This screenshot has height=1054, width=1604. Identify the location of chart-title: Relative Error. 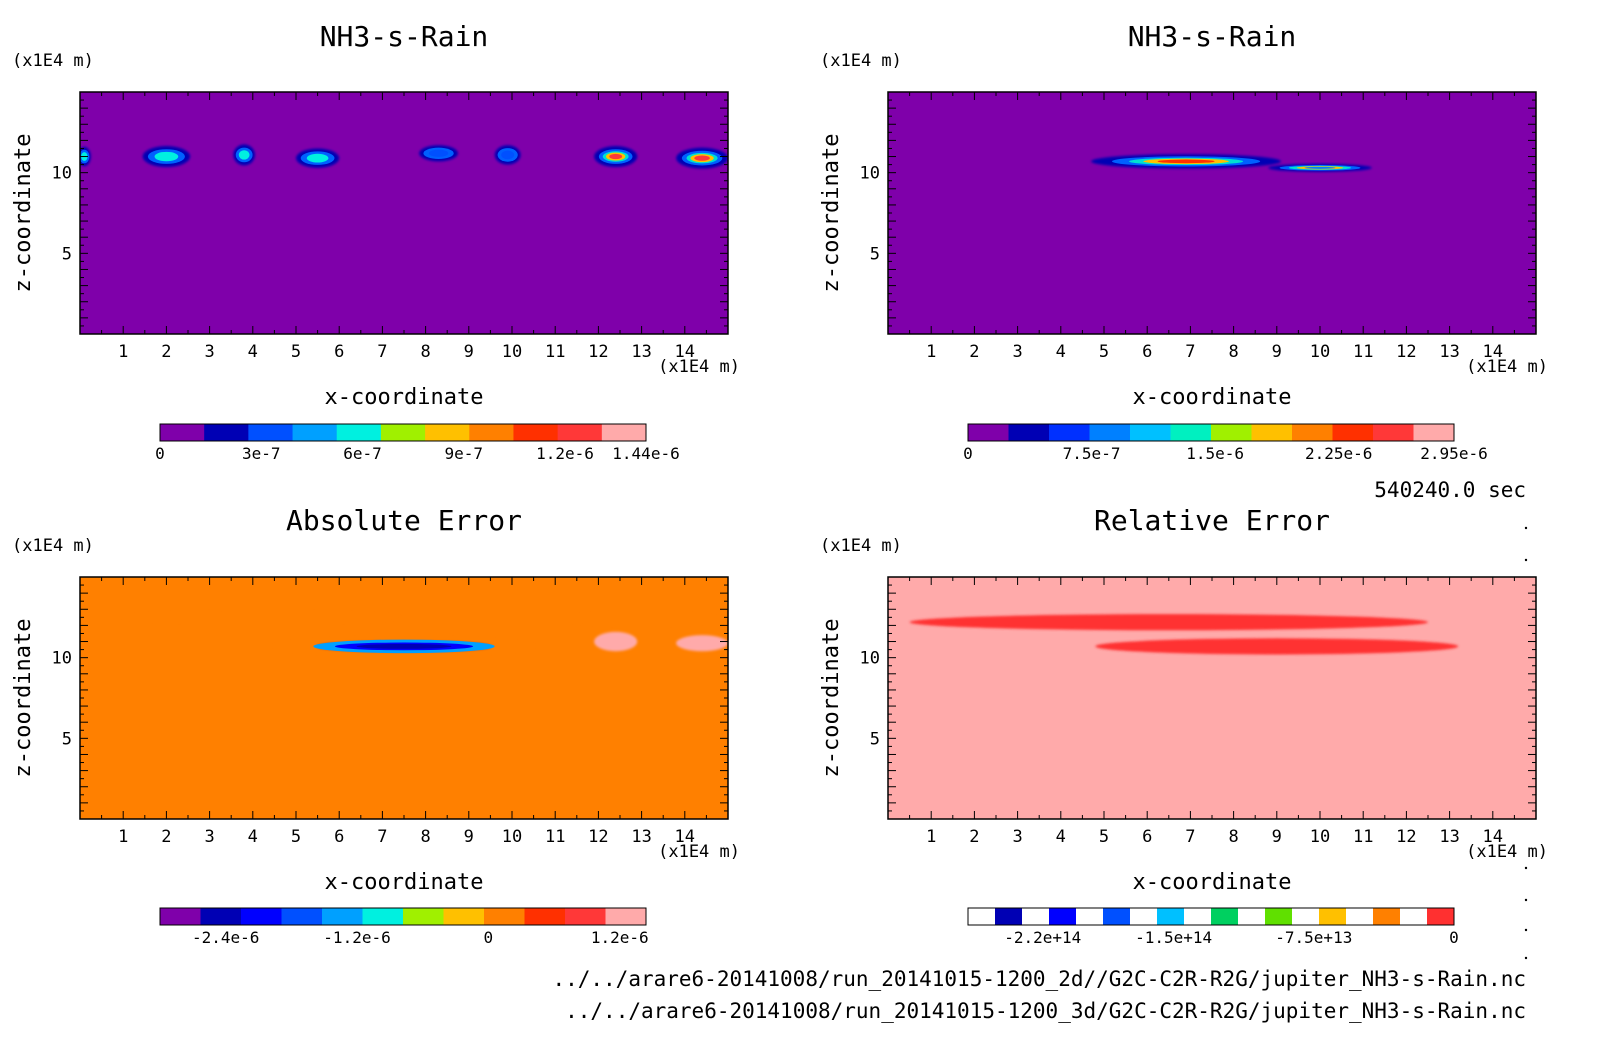
(1212, 520).